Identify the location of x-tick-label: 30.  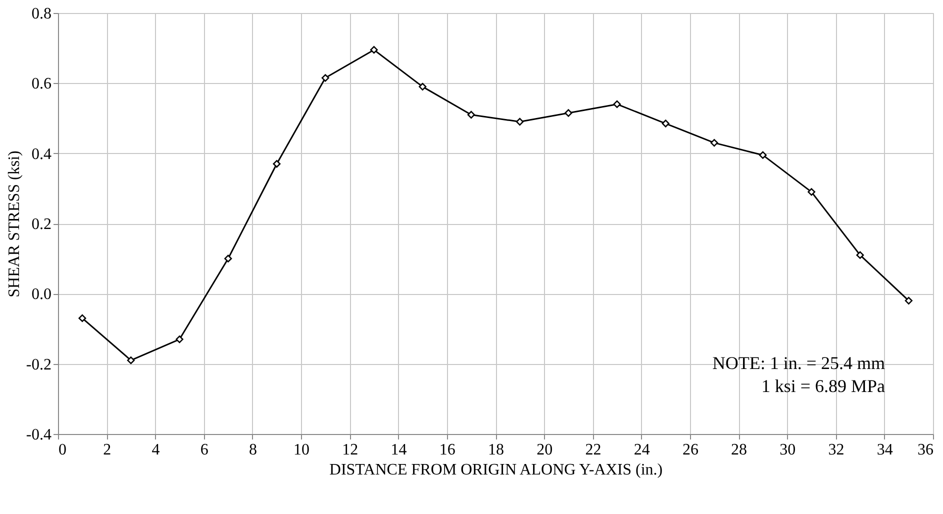
(788, 450).